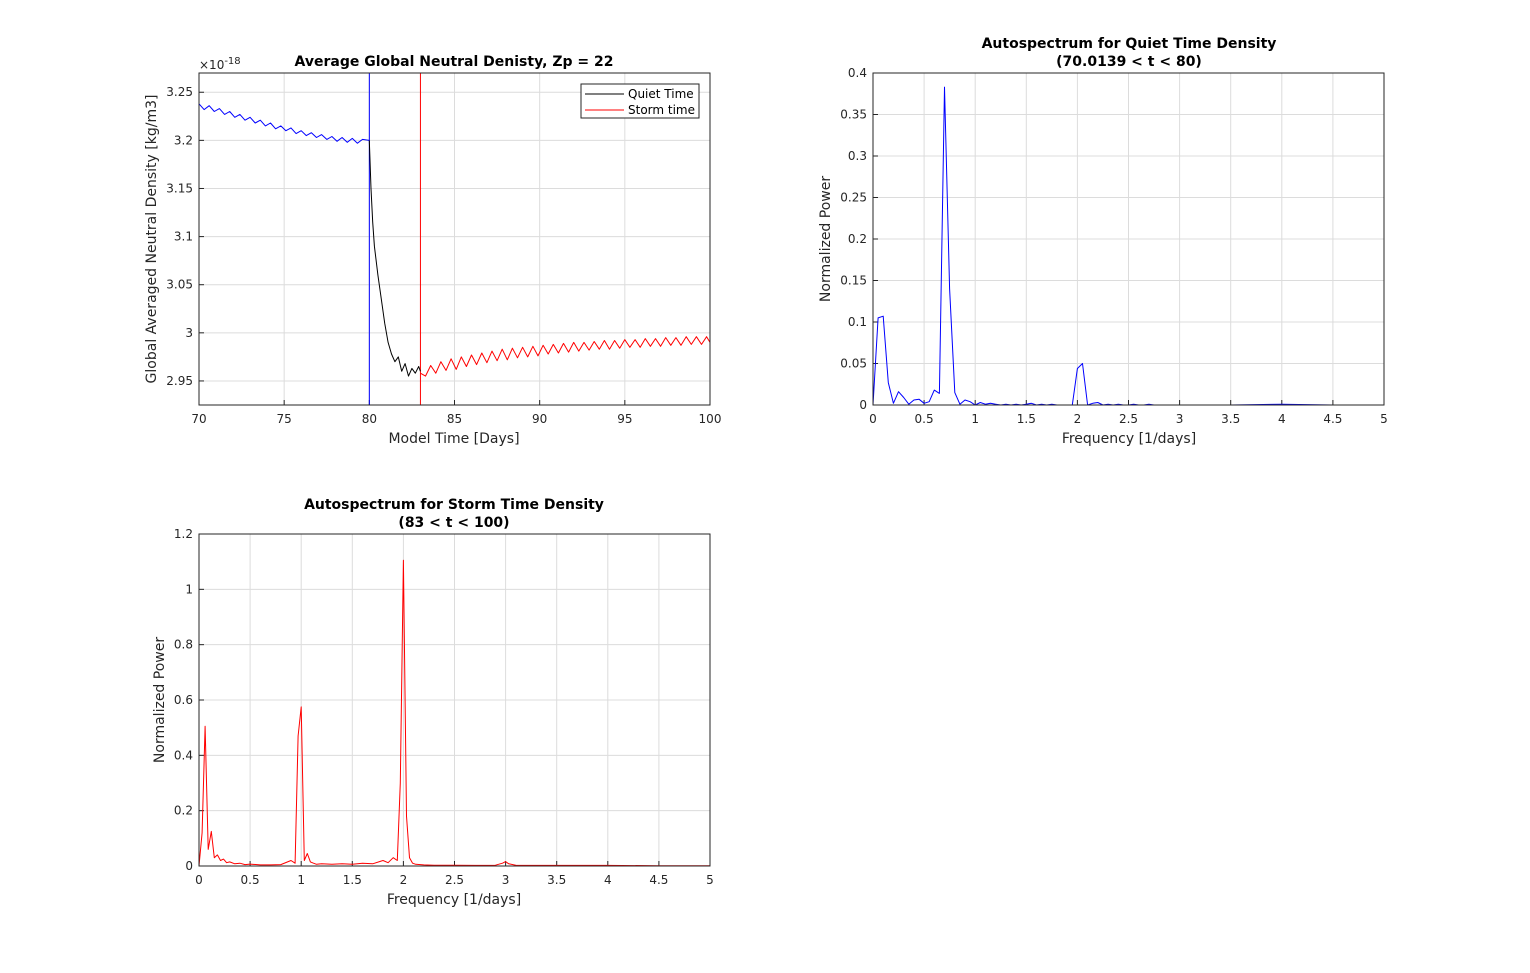  Describe the element at coordinates (853, 281) in the screenshot. I see `y-tick-label: 0.15` at that location.